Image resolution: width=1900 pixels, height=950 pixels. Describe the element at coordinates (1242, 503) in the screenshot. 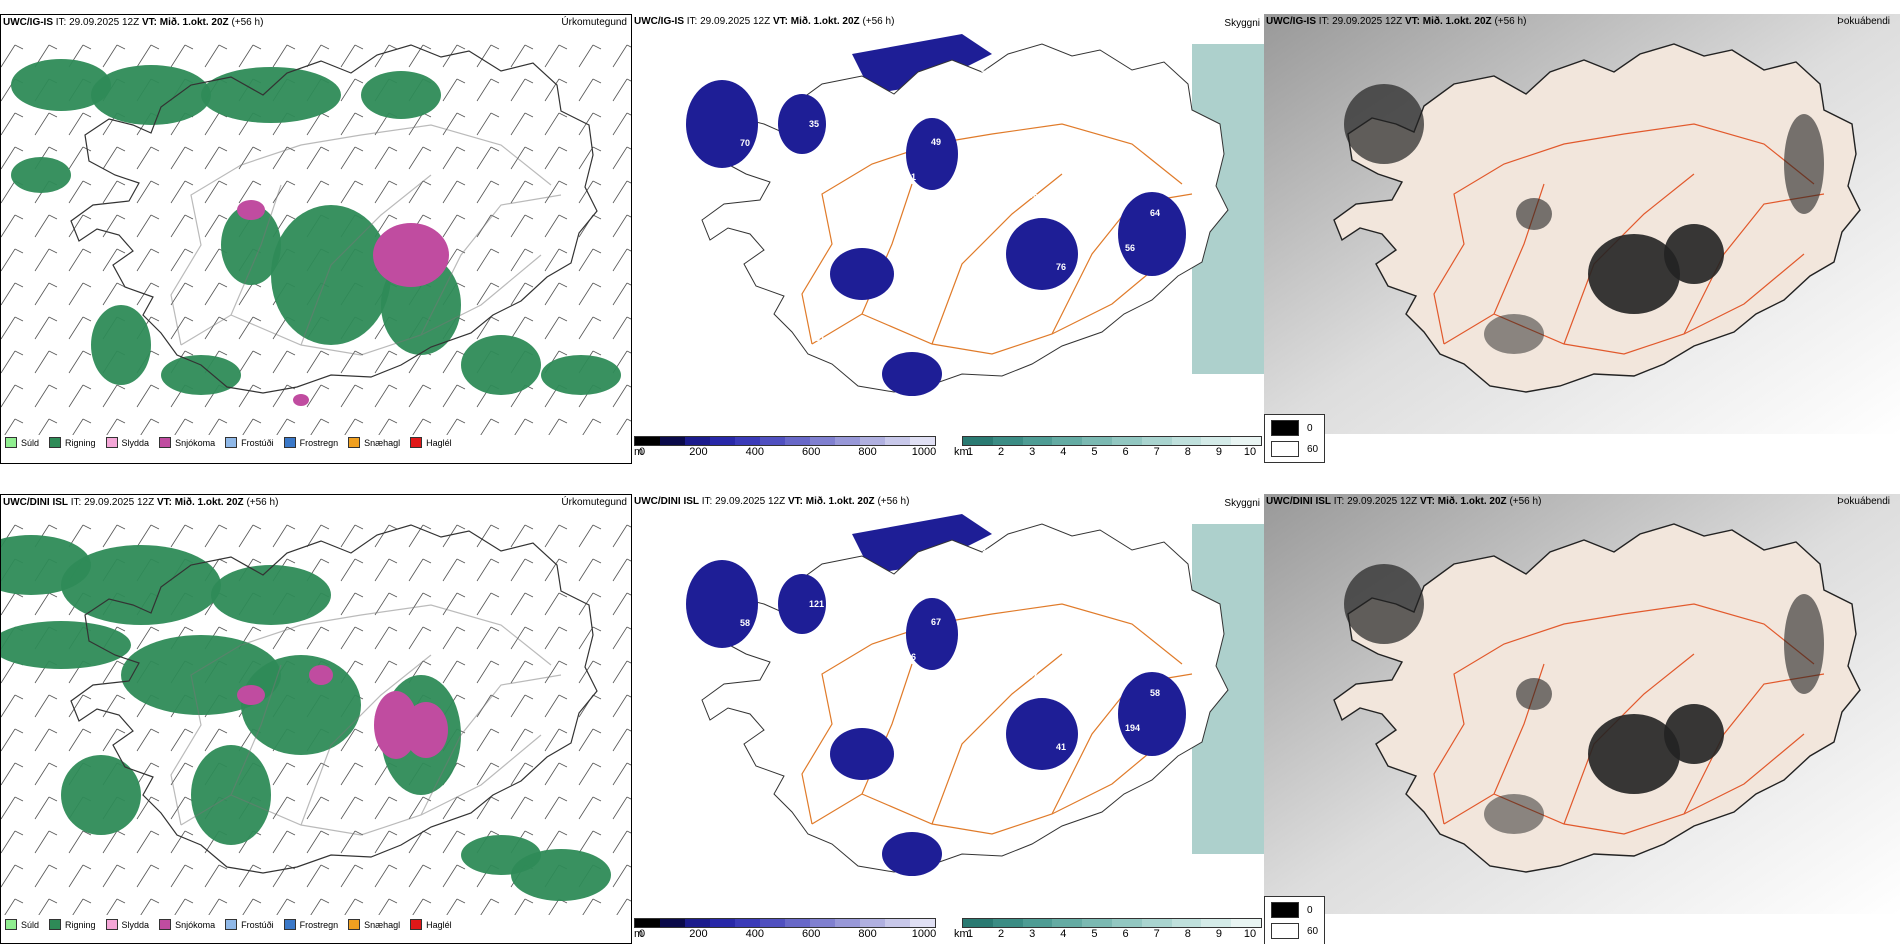

I see `visibility-panel-title: Skyggni` at that location.